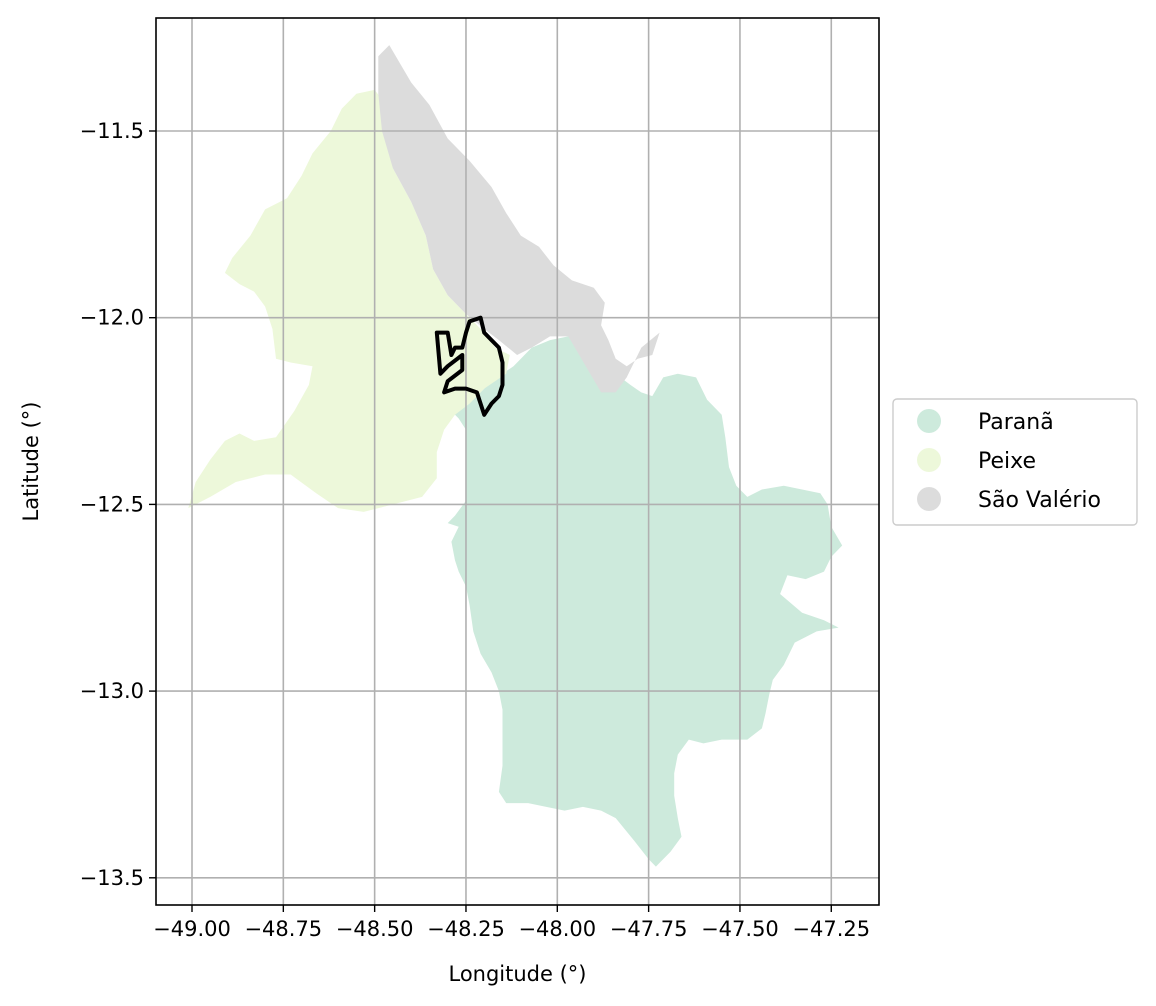  What do you see at coordinates (976, 461) in the screenshot?
I see `legend-item-peixe: Peixe` at bounding box center [976, 461].